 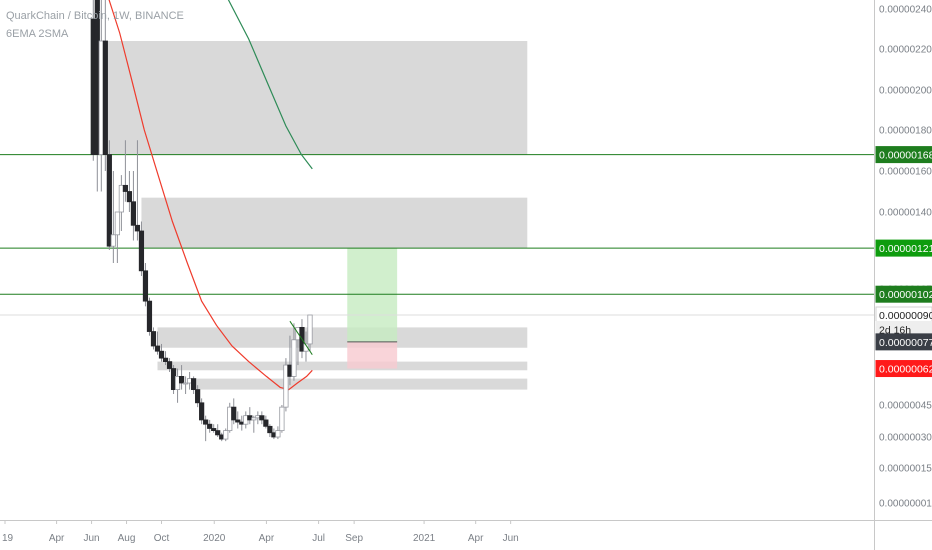 I want to click on price-tag: 0.00000168, so click(x=903, y=155).